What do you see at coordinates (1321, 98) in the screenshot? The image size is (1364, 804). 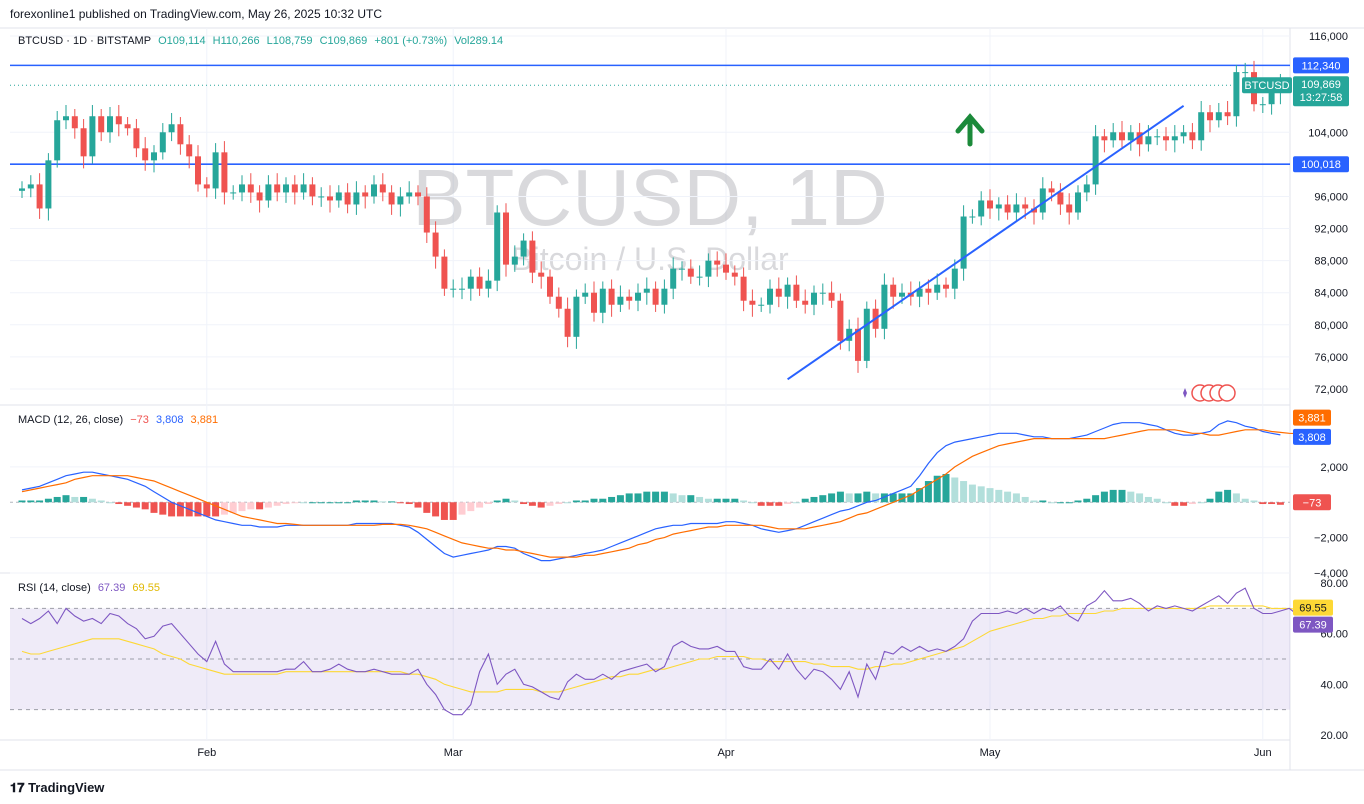 I see `countdown-label: 13:27:58` at bounding box center [1321, 98].